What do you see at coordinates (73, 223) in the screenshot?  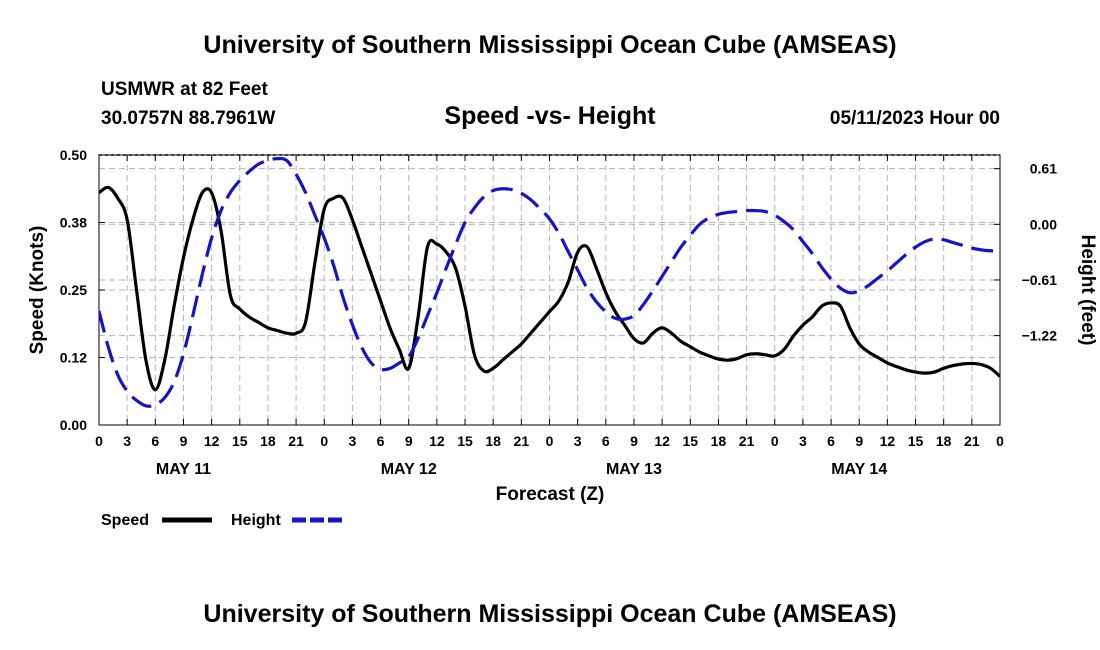 I see `y-tick-label: 0.38` at bounding box center [73, 223].